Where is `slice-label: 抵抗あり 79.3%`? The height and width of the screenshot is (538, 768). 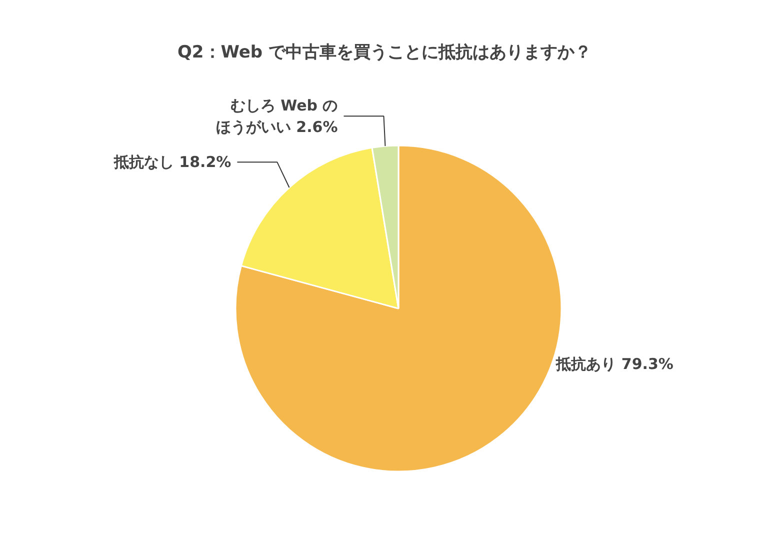 slice-label: 抵抗あり 79.3% is located at coordinates (614, 364).